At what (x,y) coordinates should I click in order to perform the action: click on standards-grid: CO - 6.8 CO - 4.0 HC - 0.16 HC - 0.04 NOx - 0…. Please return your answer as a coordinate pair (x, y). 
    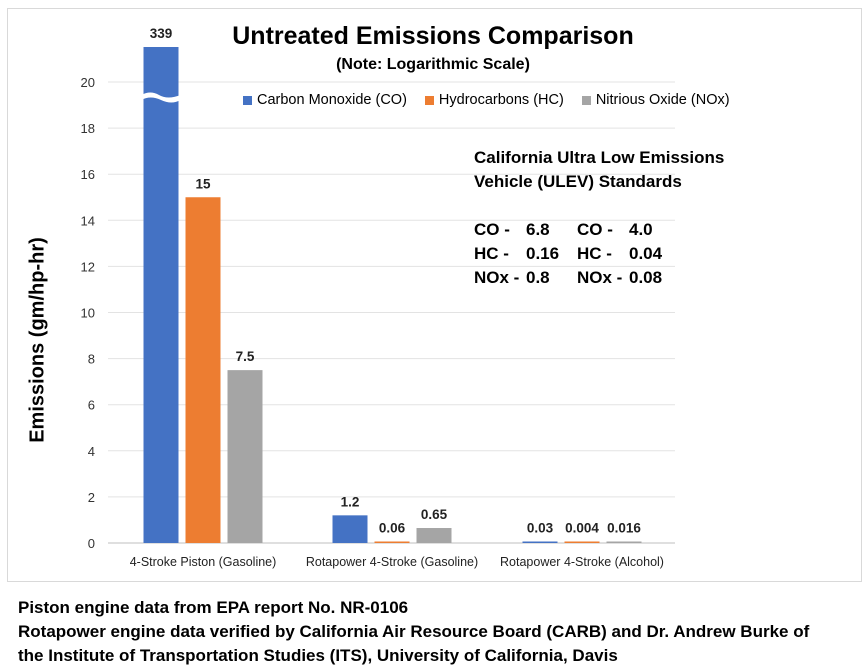
    Looking at the image, I should click on (599, 254).